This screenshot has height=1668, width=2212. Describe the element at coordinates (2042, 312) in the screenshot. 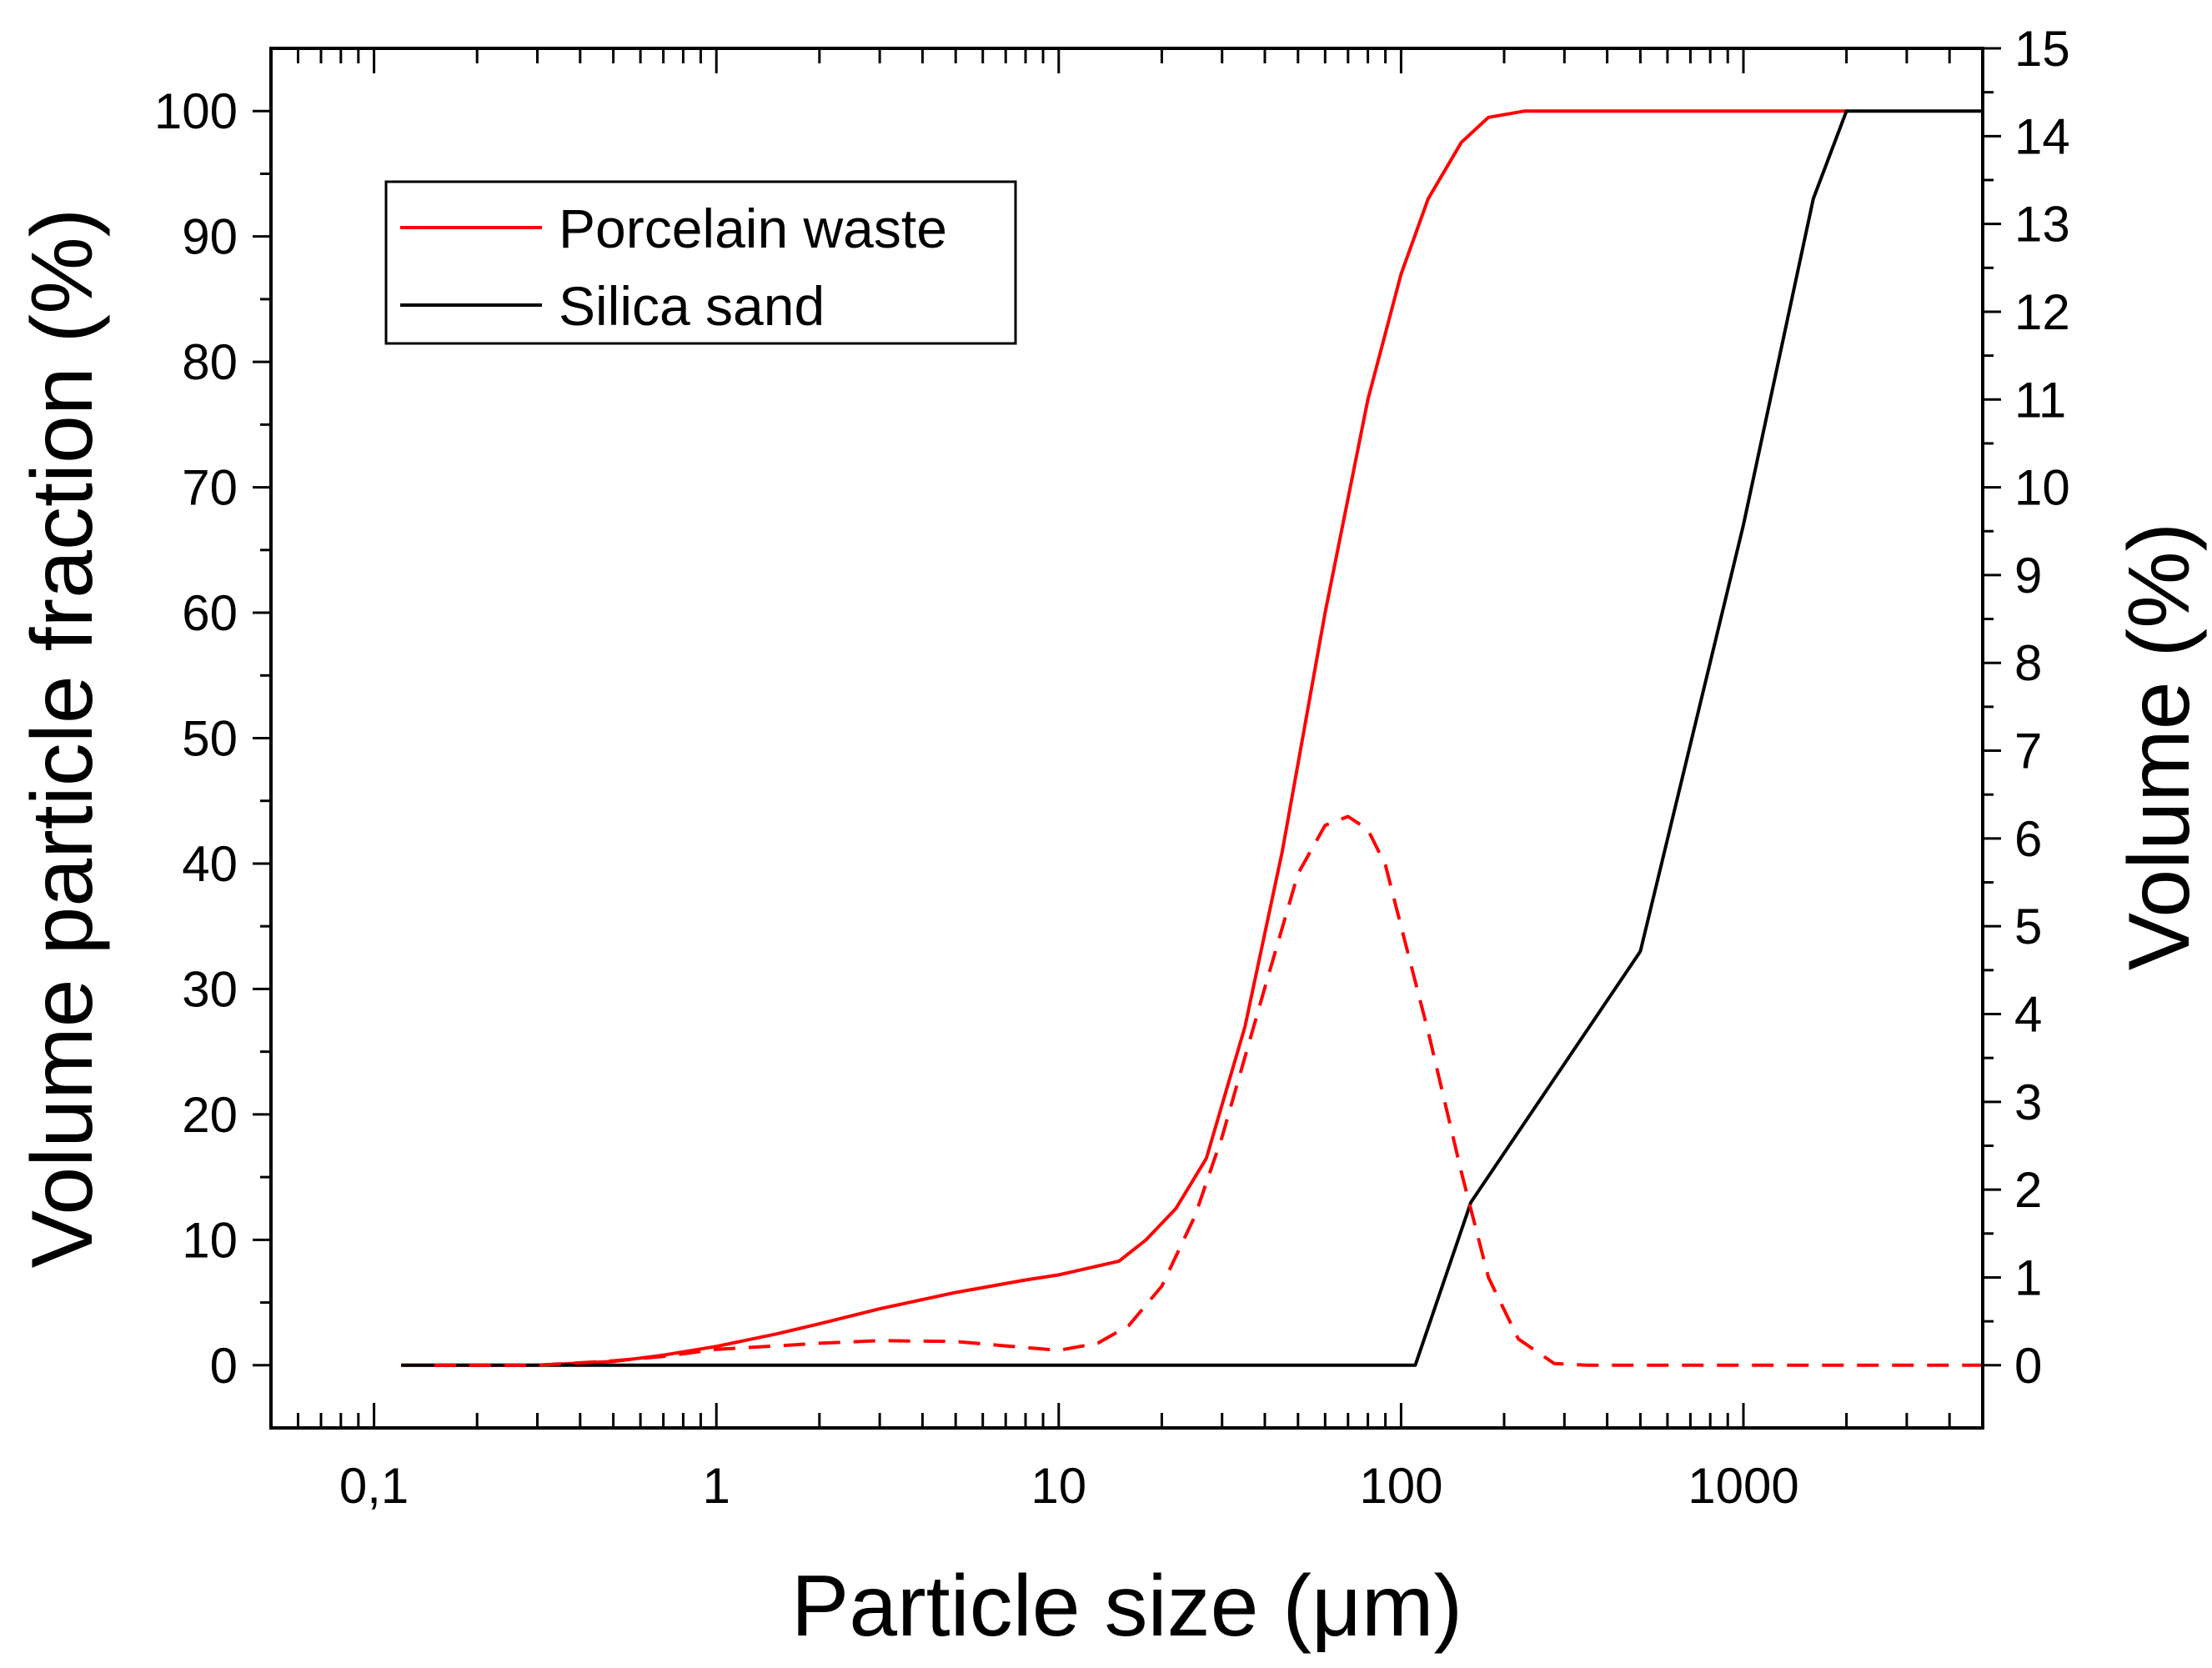

I see `y-right-tick-label: 12` at that location.